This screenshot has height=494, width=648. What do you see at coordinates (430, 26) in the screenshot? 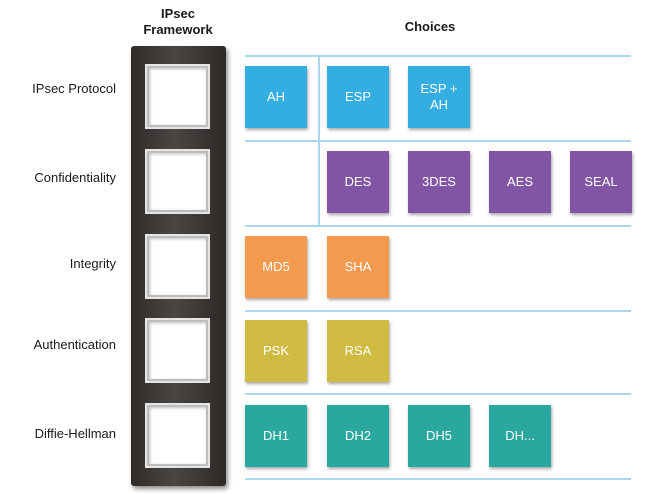
I see `choices-header: Choices` at bounding box center [430, 26].